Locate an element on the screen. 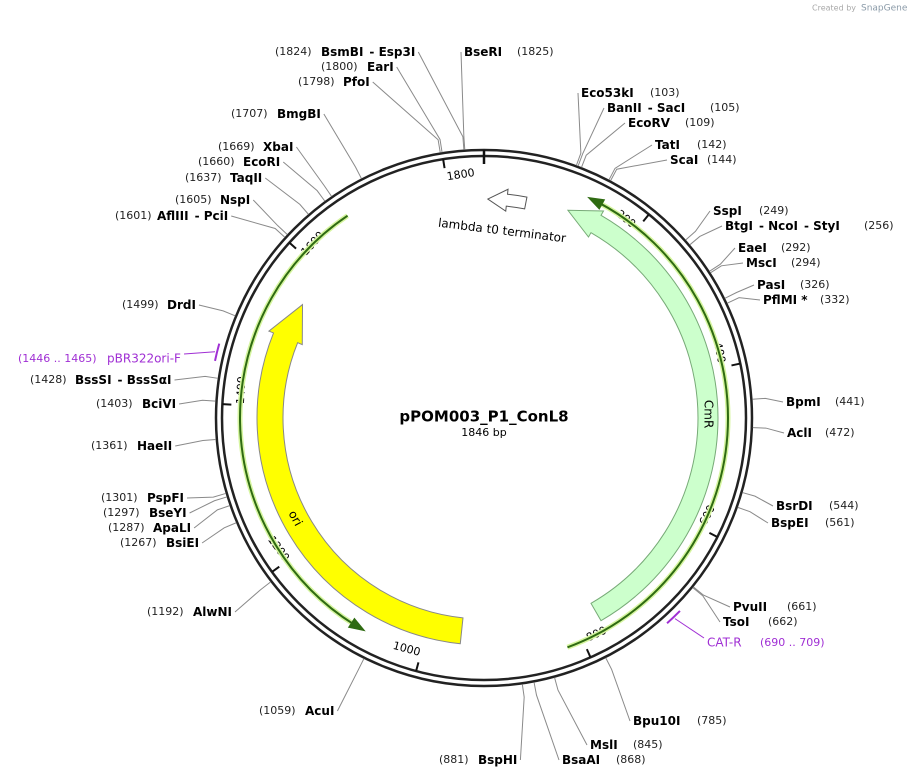 This screenshot has width=909, height=778. site-names: BseYI is located at coordinates (168, 513).